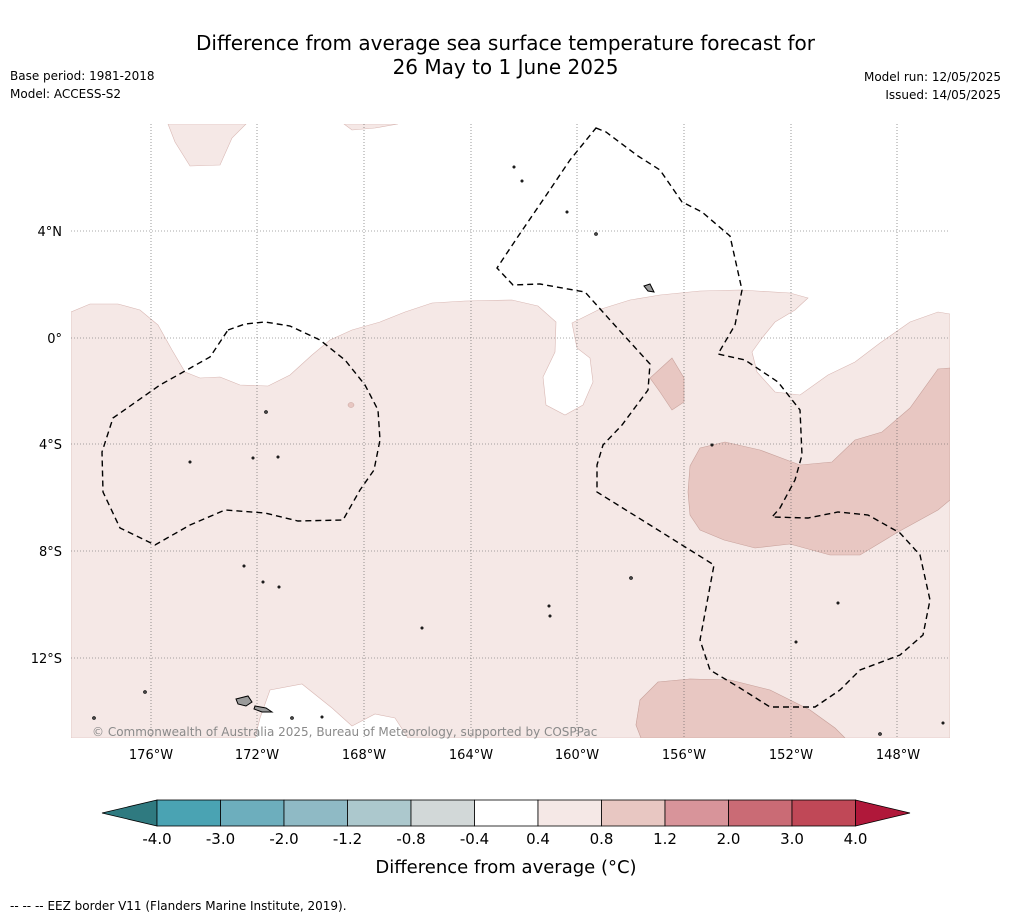 The height and width of the screenshot is (919, 1011). What do you see at coordinates (471, 755) in the screenshot?
I see `lon-label: 164°W` at bounding box center [471, 755].